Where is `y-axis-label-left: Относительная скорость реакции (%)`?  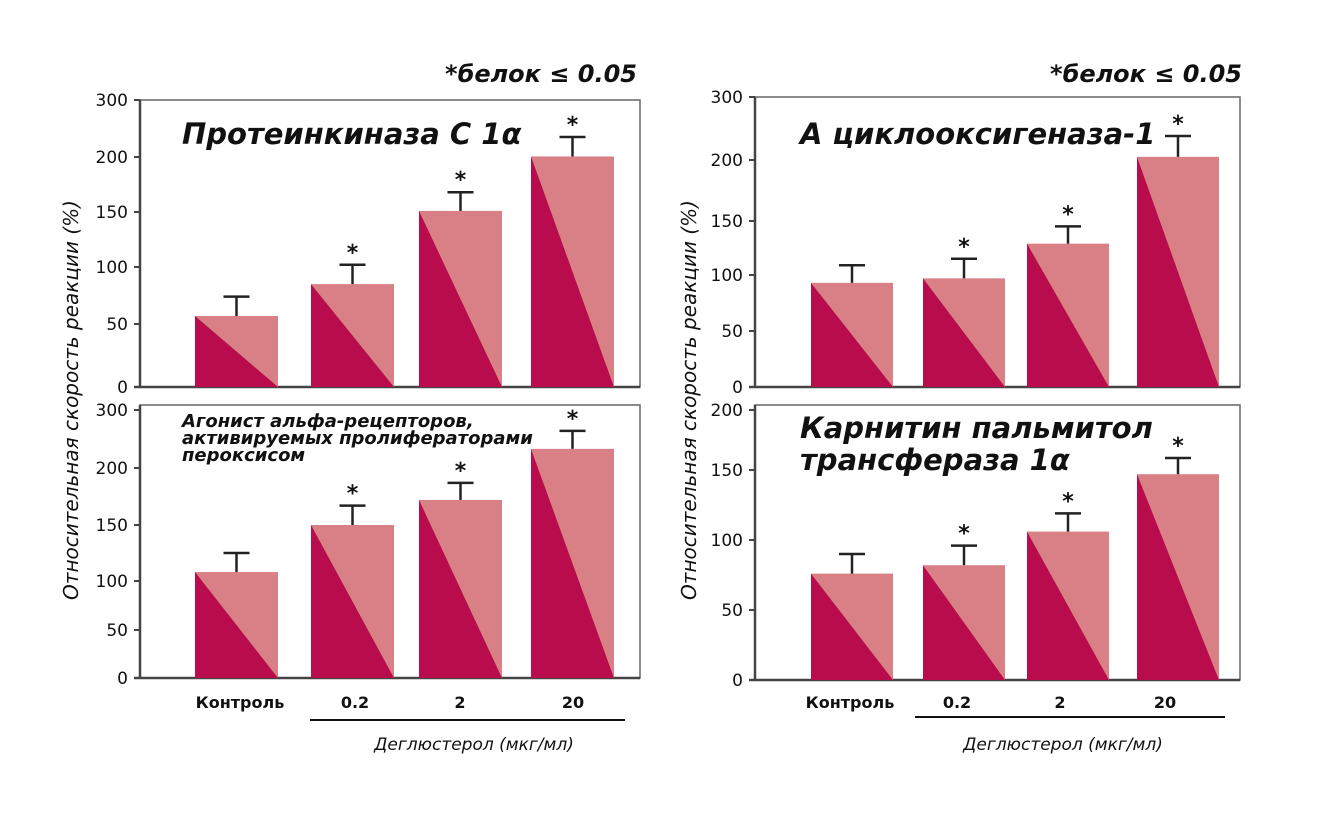
y-axis-label-left: Относительная скорость реакции (%) is located at coordinates (71, 400).